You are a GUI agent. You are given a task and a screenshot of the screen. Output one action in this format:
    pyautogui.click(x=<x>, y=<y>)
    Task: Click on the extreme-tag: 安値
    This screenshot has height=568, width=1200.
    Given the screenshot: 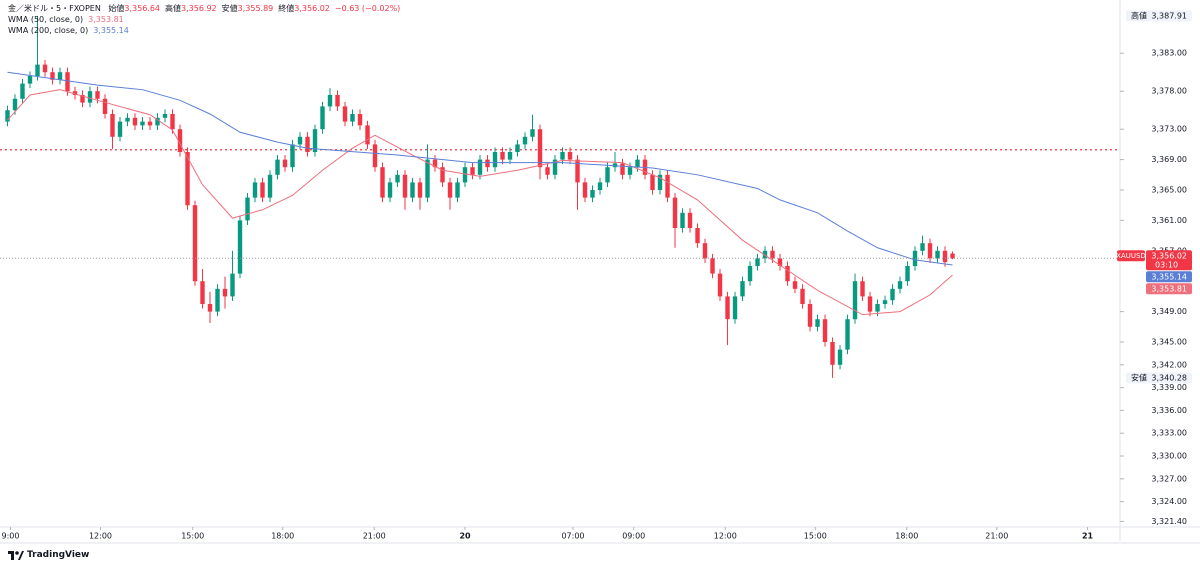 What is the action you would take?
    pyautogui.click(x=1139, y=377)
    